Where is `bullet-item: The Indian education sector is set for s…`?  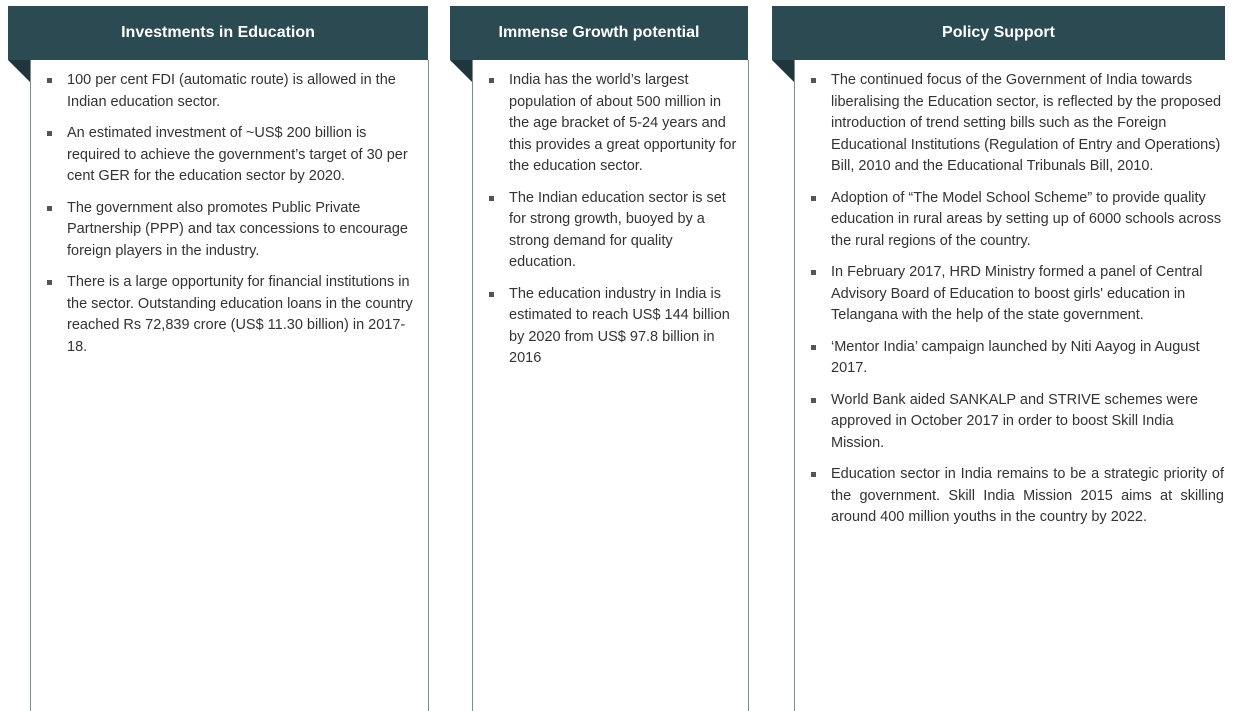 bullet-item: The Indian education sector is set for s… is located at coordinates (615, 231).